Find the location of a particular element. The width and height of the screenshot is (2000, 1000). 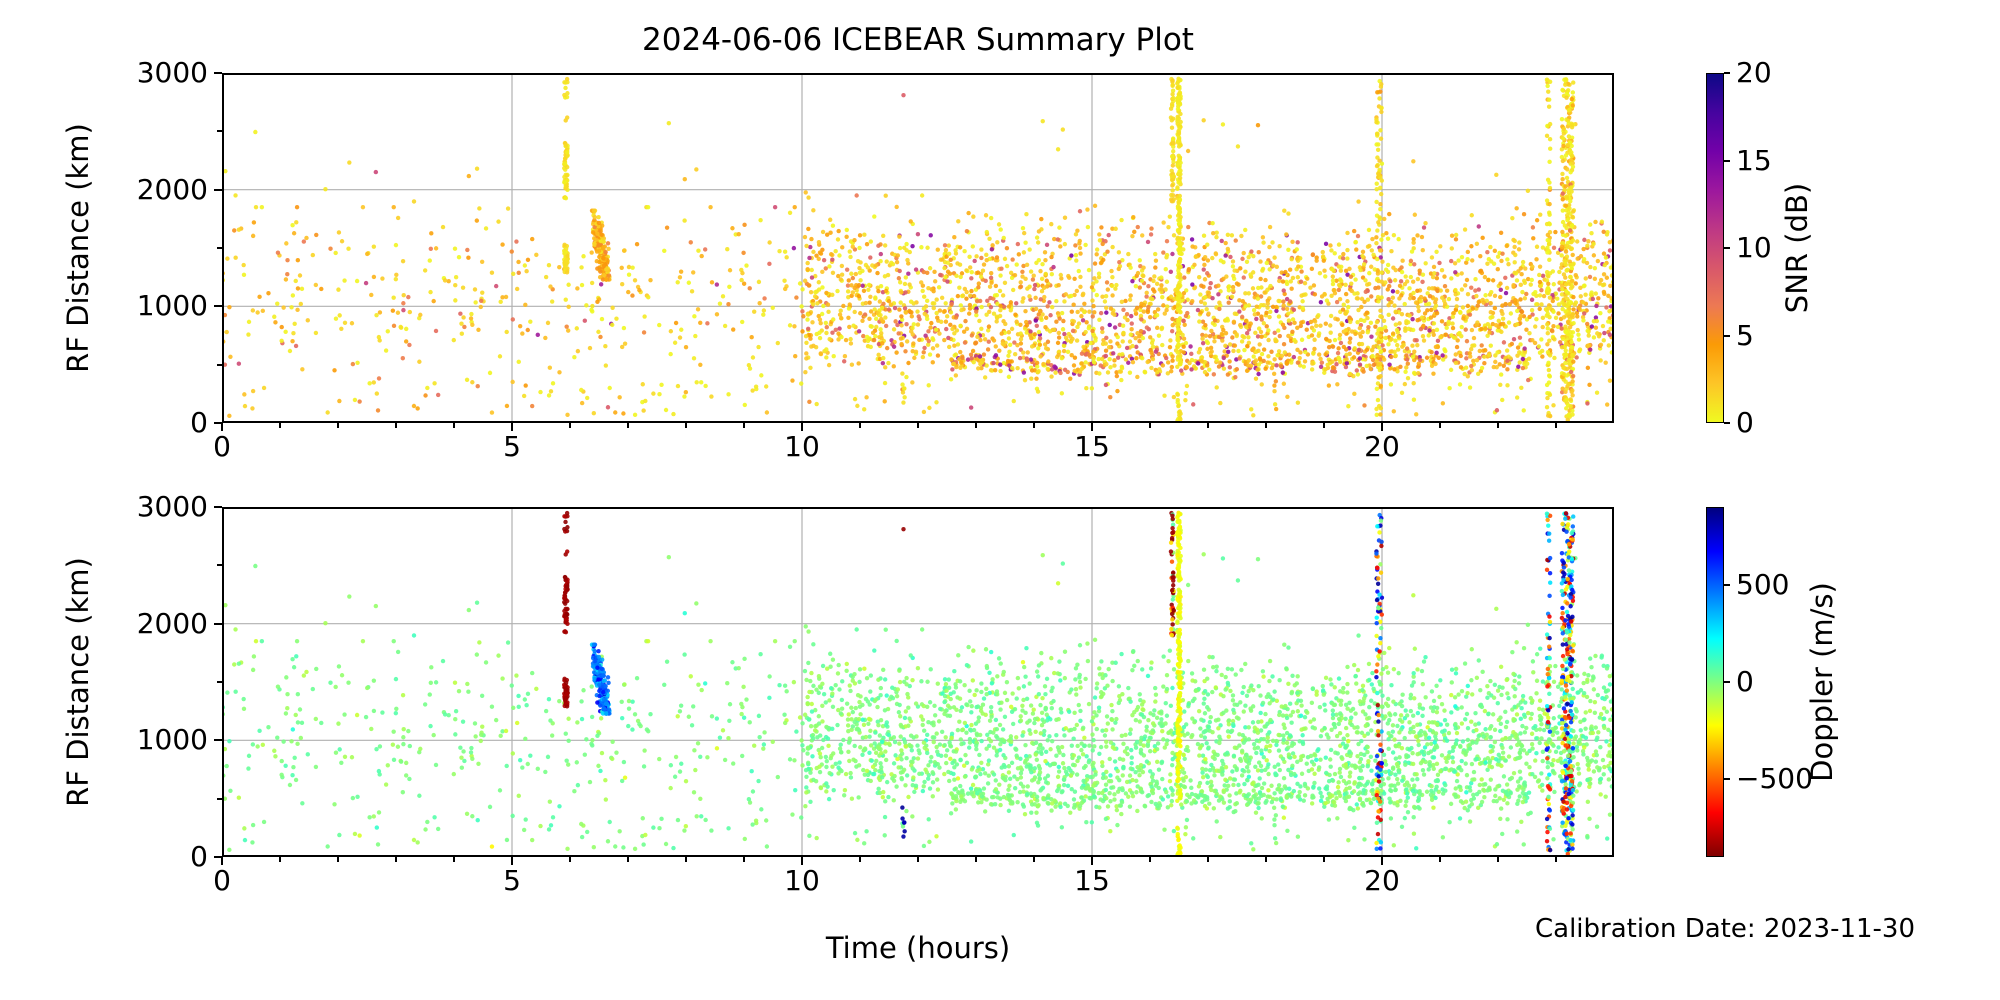

colorbar-tick-label: −500 is located at coordinates (1774, 779).